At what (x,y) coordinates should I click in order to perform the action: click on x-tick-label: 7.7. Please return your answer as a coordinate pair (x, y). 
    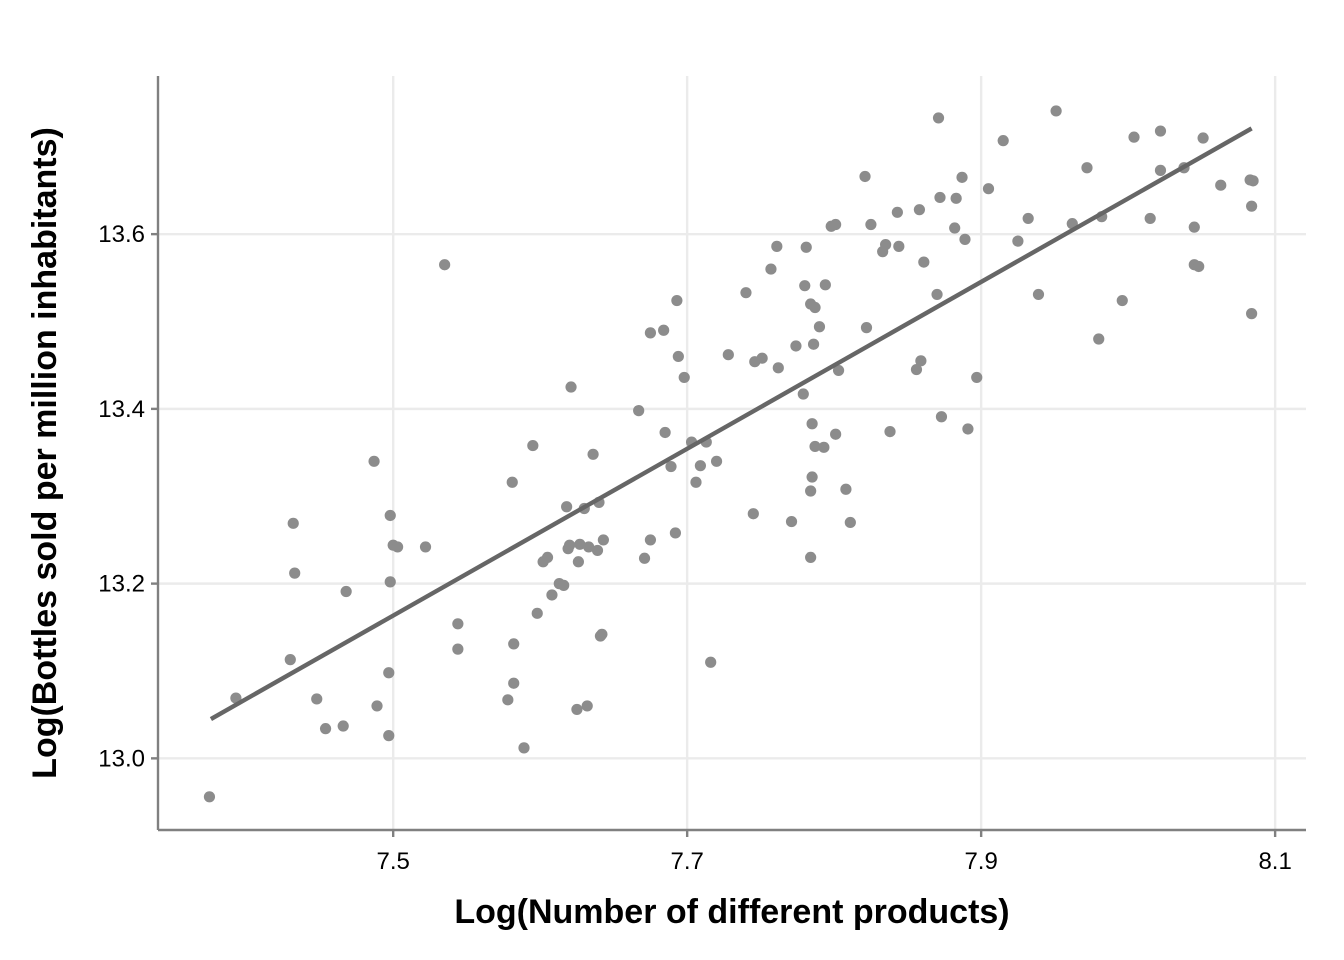
    Looking at the image, I should click on (686, 861).